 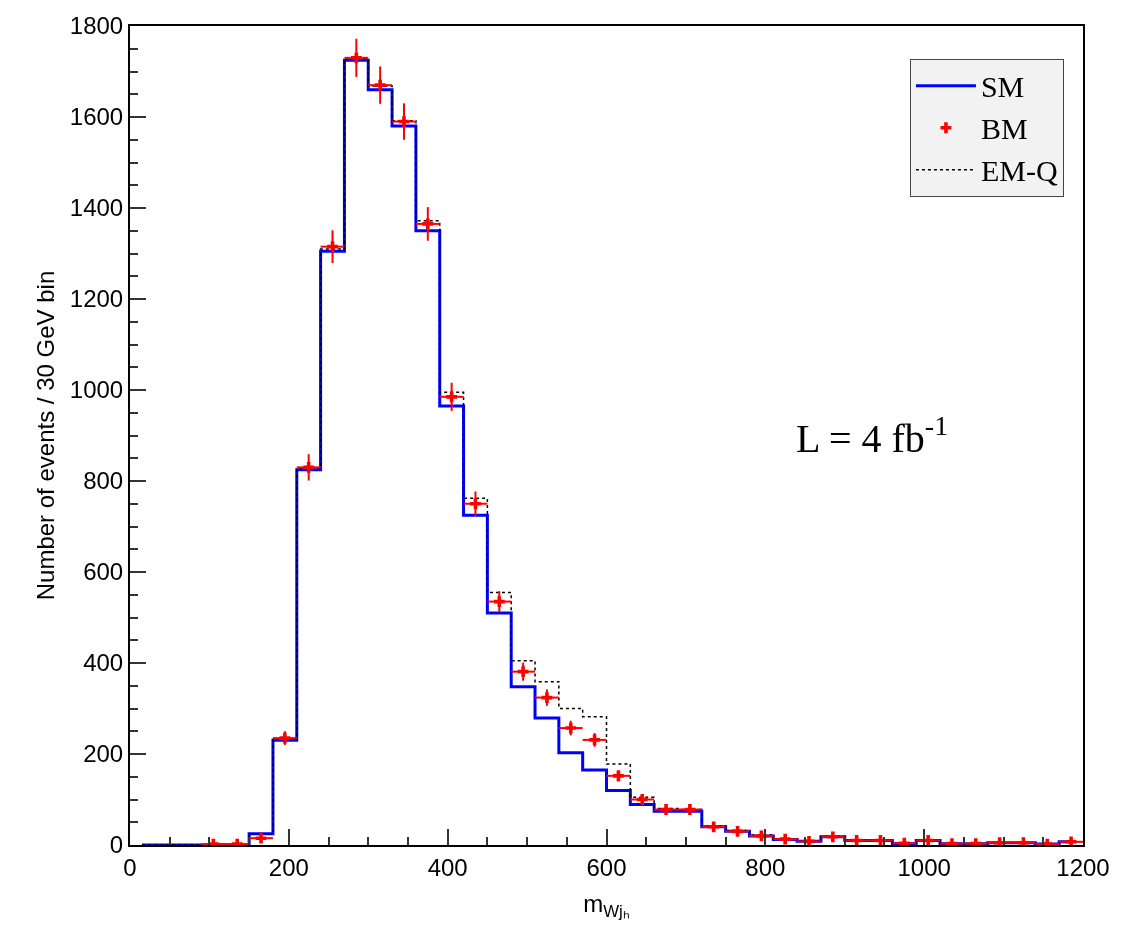 What do you see at coordinates (872, 435) in the screenshot?
I see `annotation: L = 4 fb$^{-1}$` at bounding box center [872, 435].